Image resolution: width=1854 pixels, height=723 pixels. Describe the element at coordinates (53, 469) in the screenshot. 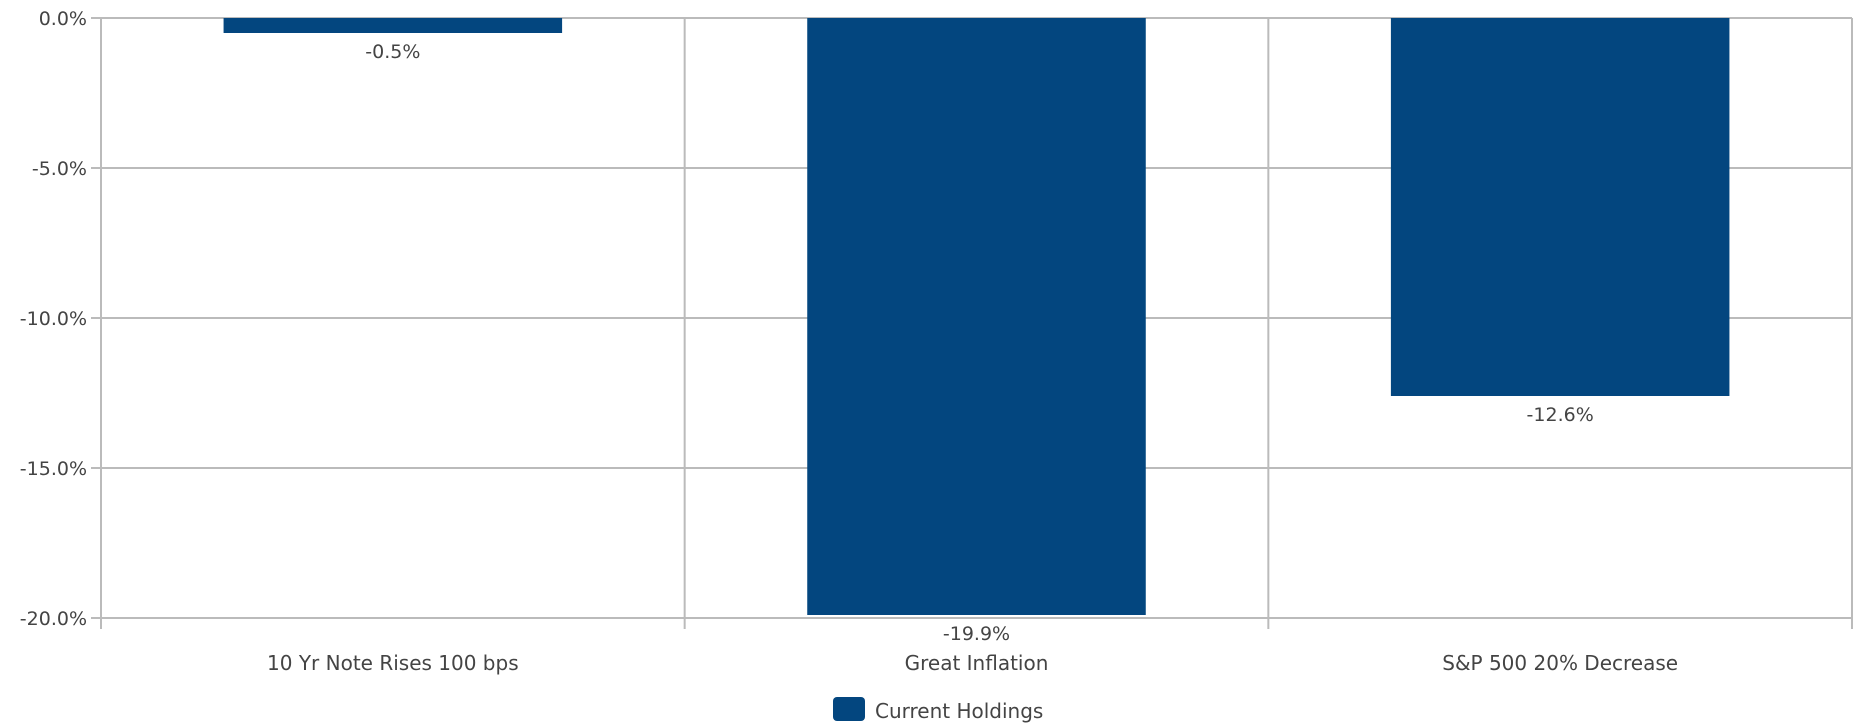

I see `y-tick-label: -15.0%` at that location.